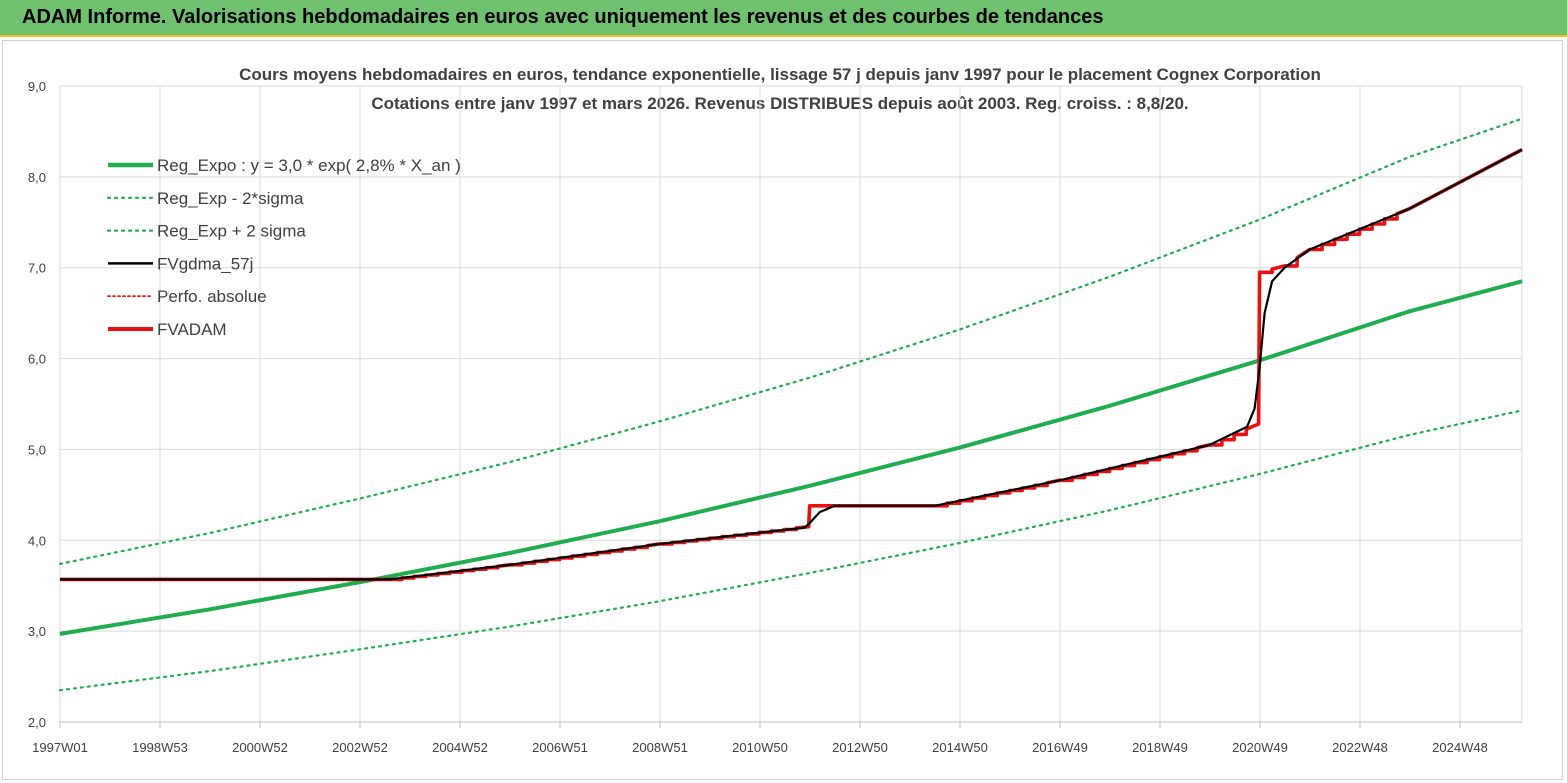 Image resolution: width=1567 pixels, height=783 pixels. Describe the element at coordinates (309, 165) in the screenshot. I see `legend-label: Reg_Expo : y = 3,0 * exp( 2,8% * X_an )` at that location.